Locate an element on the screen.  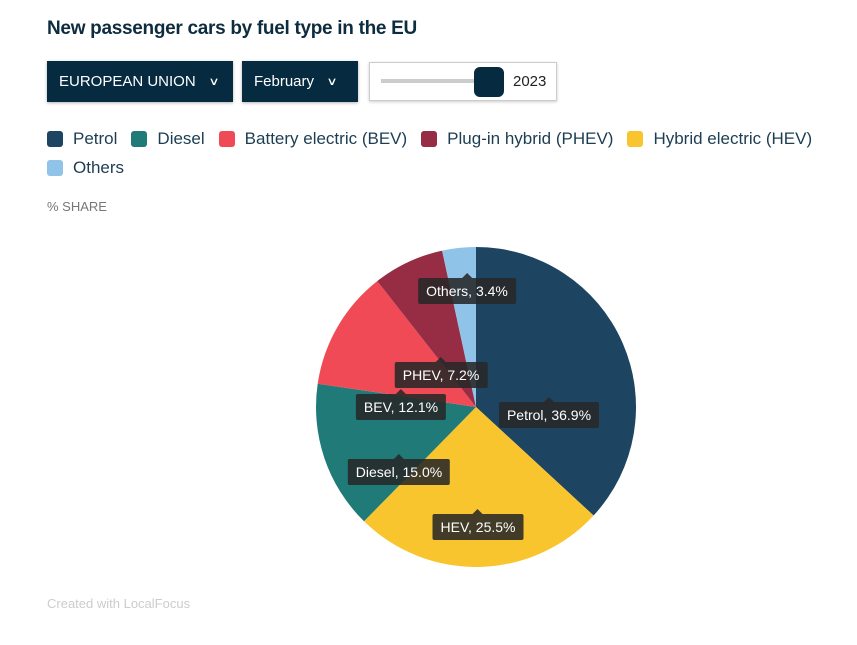
data-label-phev: PHEV, 7.2% is located at coordinates (441, 372).